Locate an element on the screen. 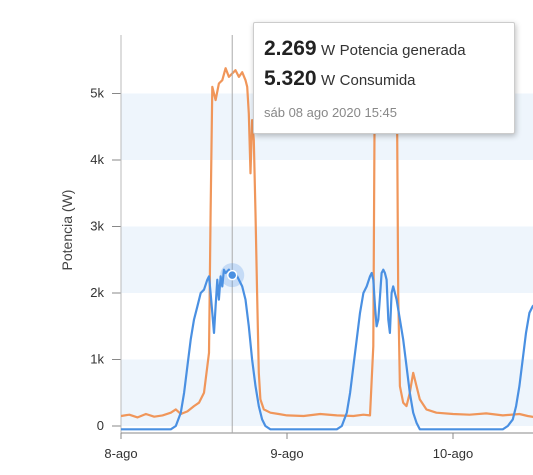 This screenshot has width=533, height=475. y-tick-label: 1k is located at coordinates (97, 359).